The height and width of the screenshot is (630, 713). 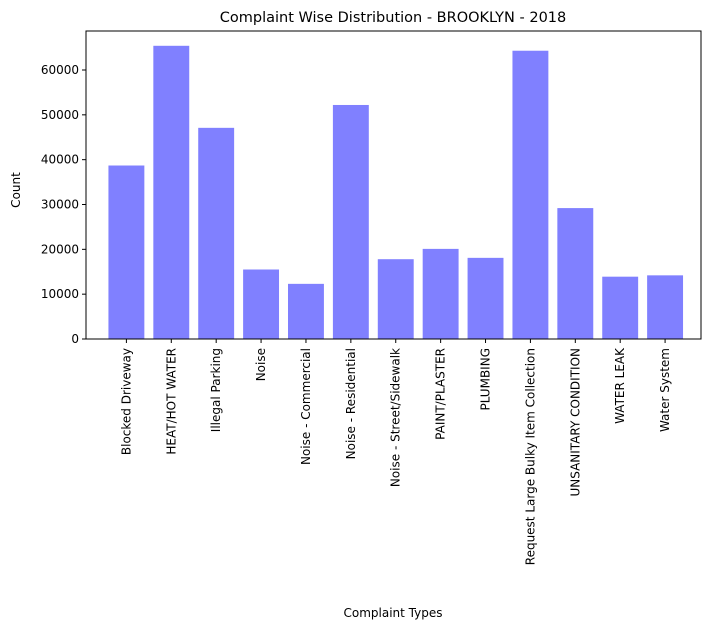 What do you see at coordinates (530, 456) in the screenshot?
I see `x-tick-label-9: Request Large Bulky Item Collection` at bounding box center [530, 456].